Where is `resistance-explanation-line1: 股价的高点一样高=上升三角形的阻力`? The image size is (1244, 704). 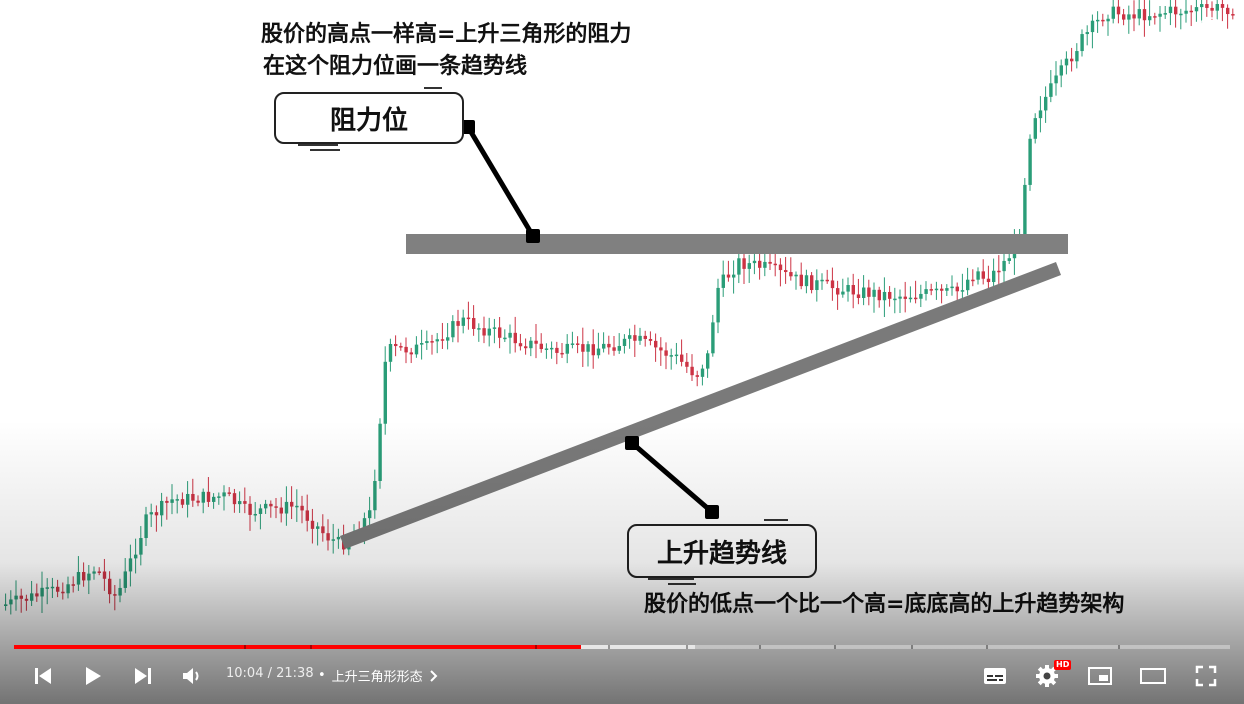 resistance-explanation-line1: 股价的高点一样高=上升三角形的阻力 is located at coordinates (446, 34).